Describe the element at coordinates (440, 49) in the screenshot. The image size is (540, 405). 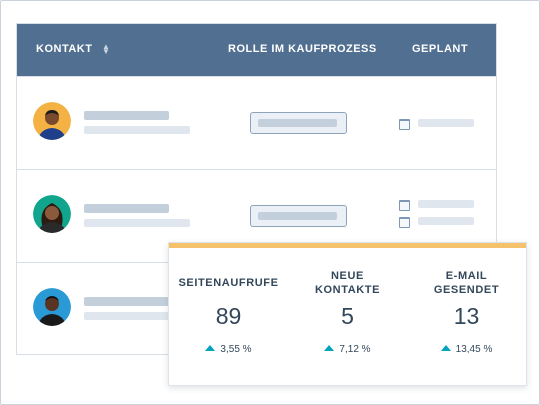
I see `column-header-planned: GEPLANT` at that location.